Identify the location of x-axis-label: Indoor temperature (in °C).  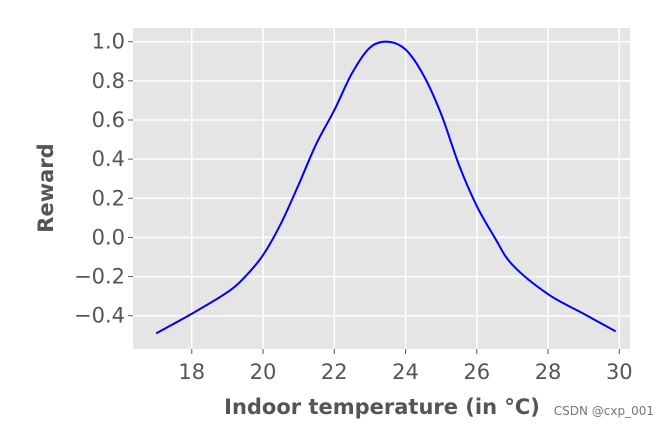
(382, 407).